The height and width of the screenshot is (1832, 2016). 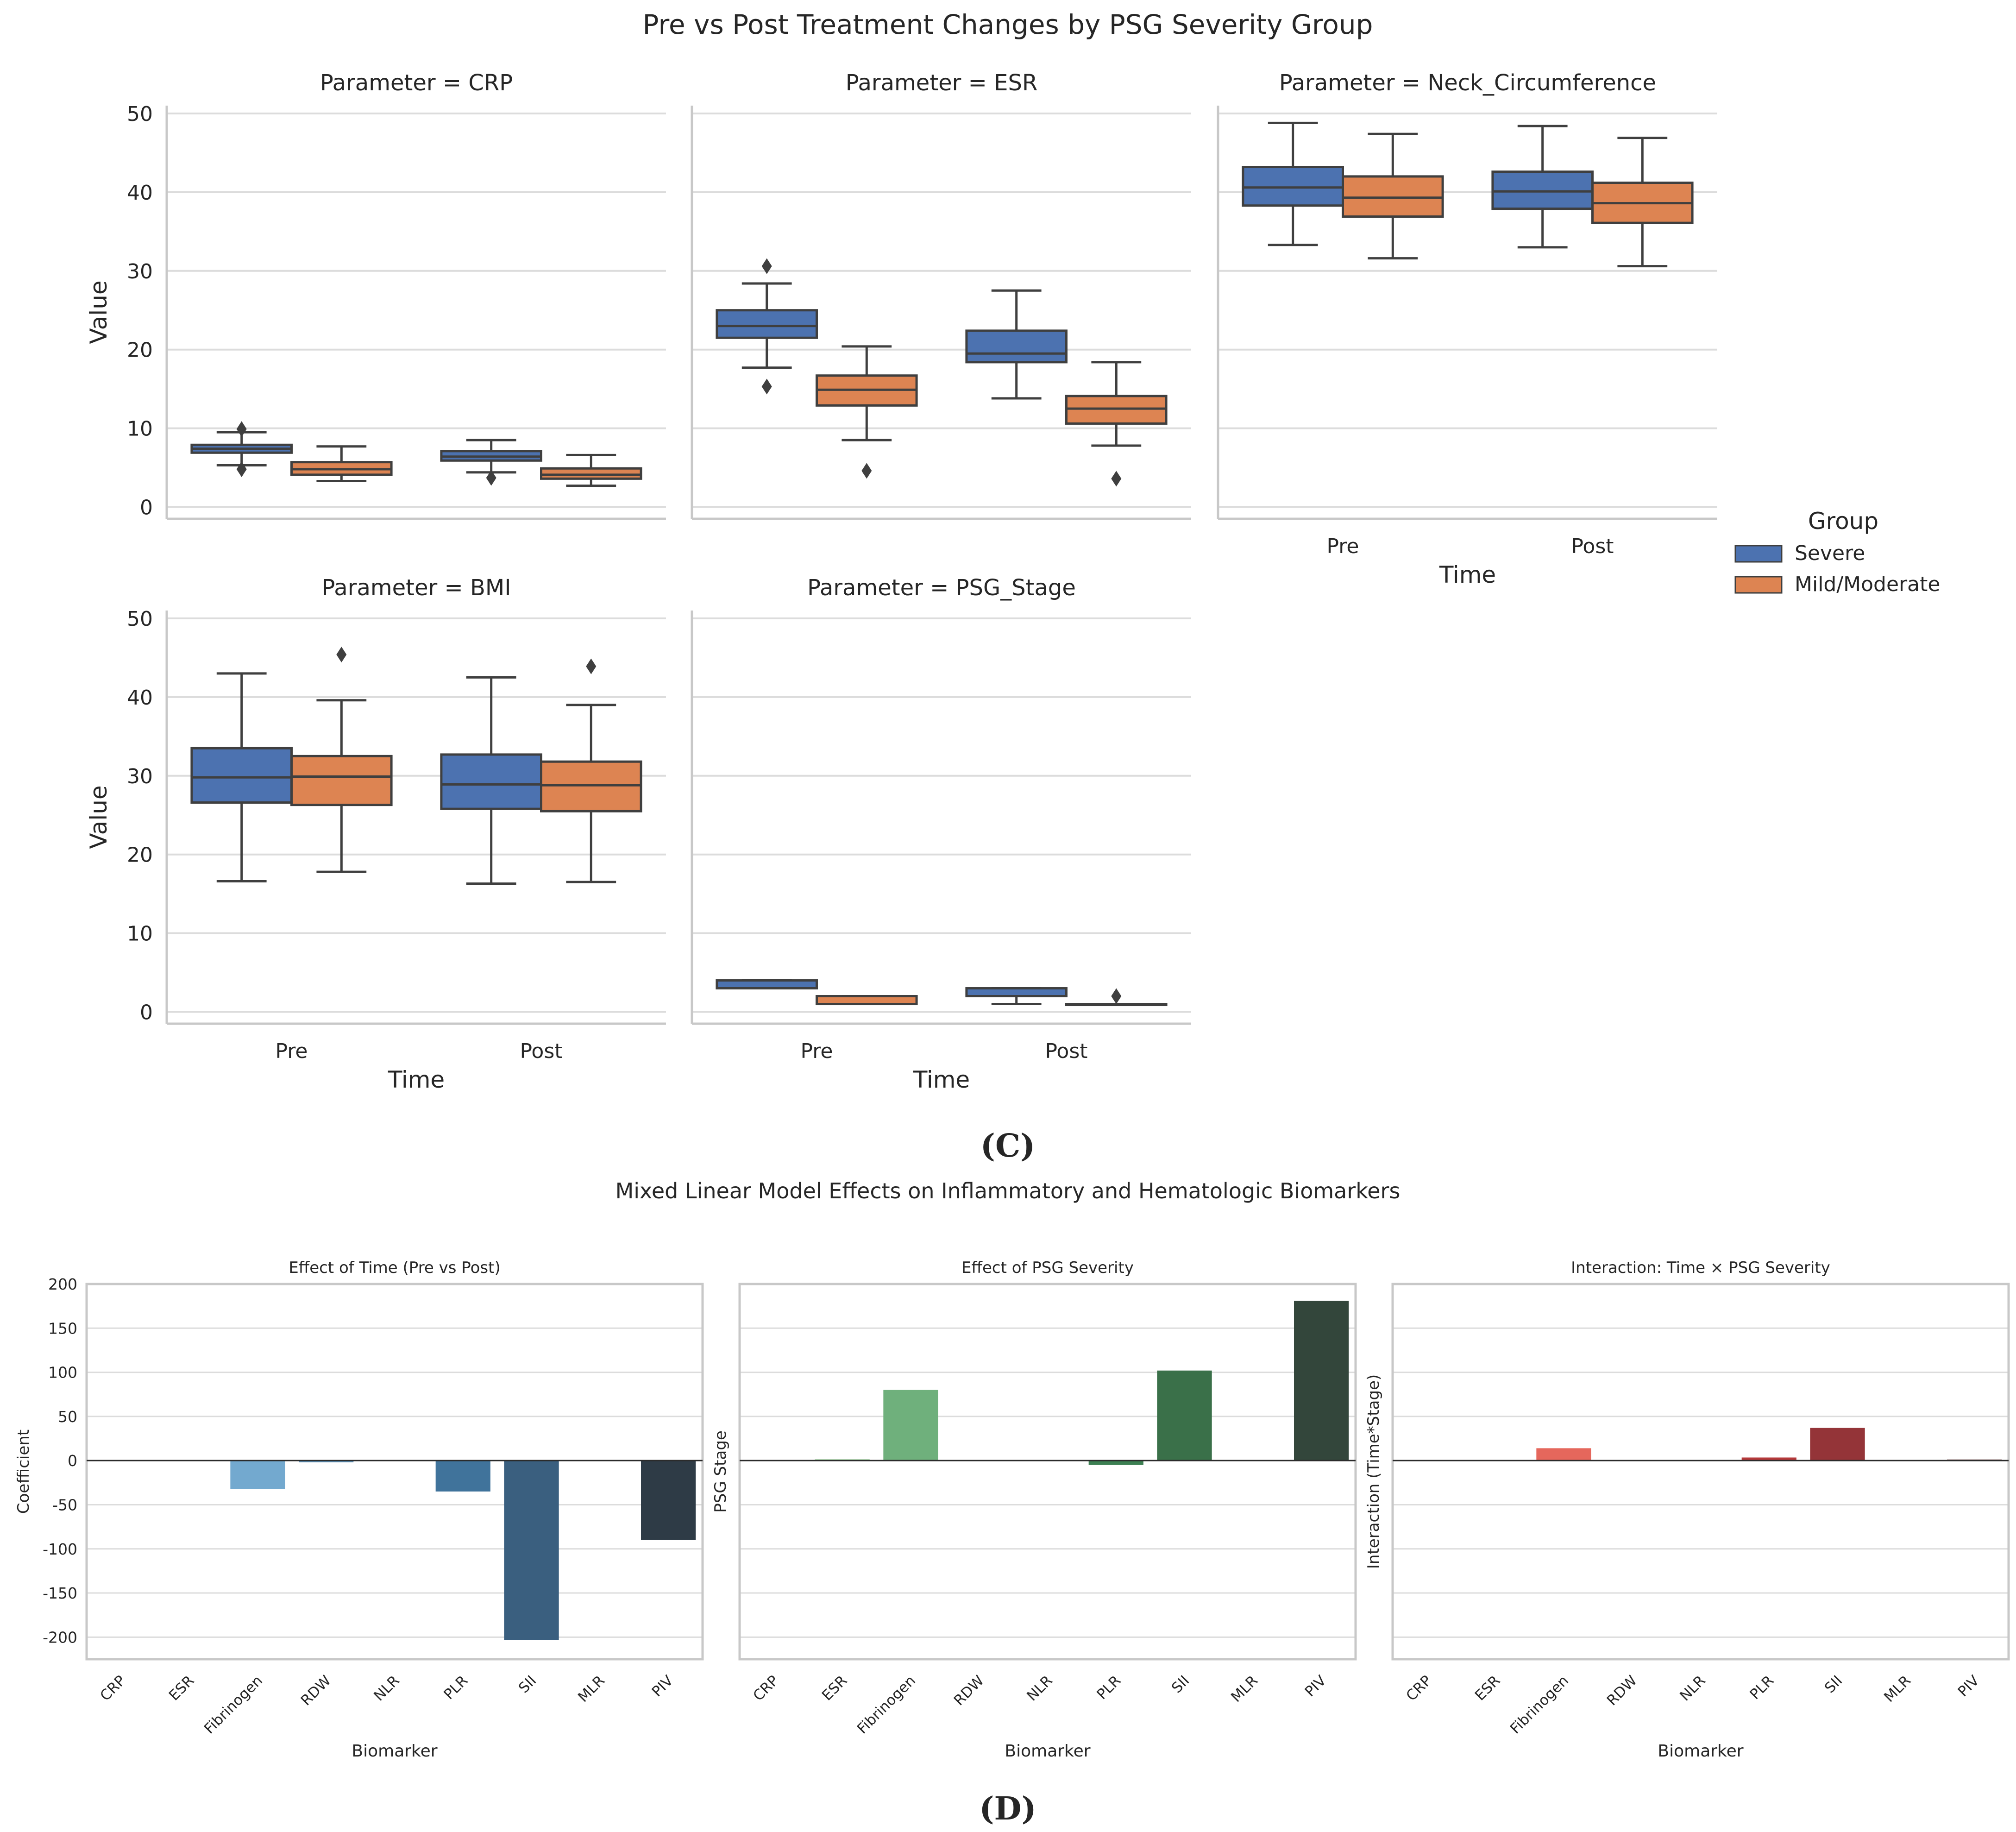 I want to click on bar-panel-title: Effect of Time (Pre vs Post), so click(x=394, y=1268).